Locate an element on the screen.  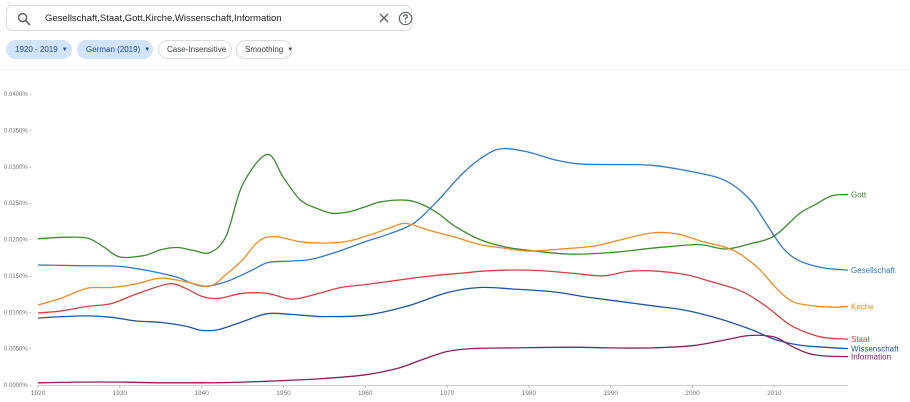
series-label-gott: Gott is located at coordinates (859, 194).